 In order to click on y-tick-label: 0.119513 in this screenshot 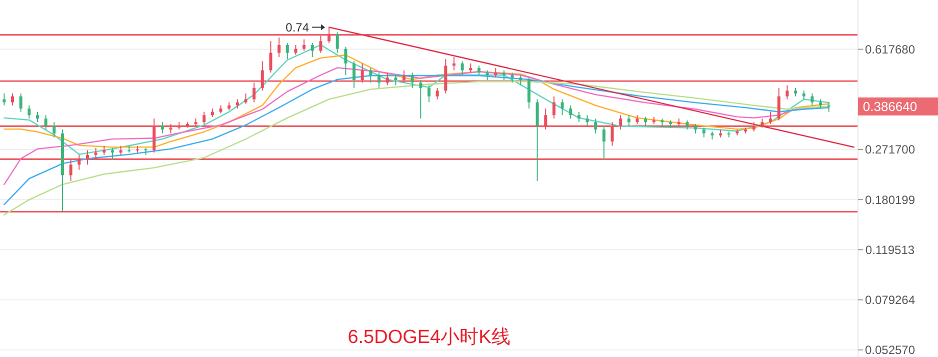, I will do `click(890, 249)`.